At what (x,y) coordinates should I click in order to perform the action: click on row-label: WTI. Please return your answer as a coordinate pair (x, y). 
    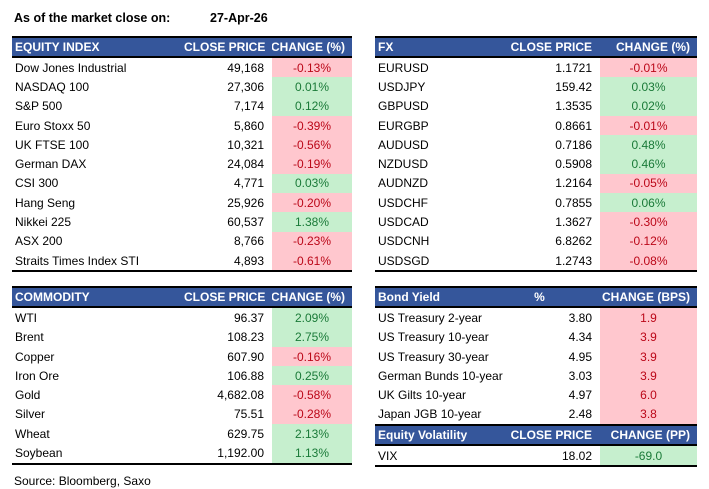
    Looking at the image, I should click on (26, 317).